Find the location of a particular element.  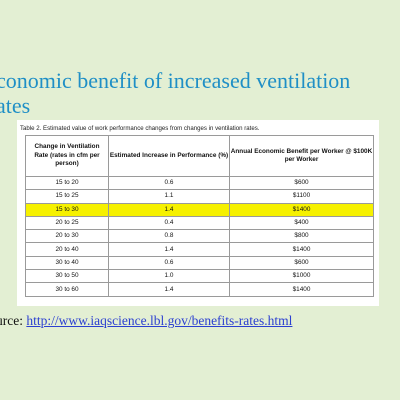

cell-rate-change: 30 to 60 is located at coordinates (67, 289).